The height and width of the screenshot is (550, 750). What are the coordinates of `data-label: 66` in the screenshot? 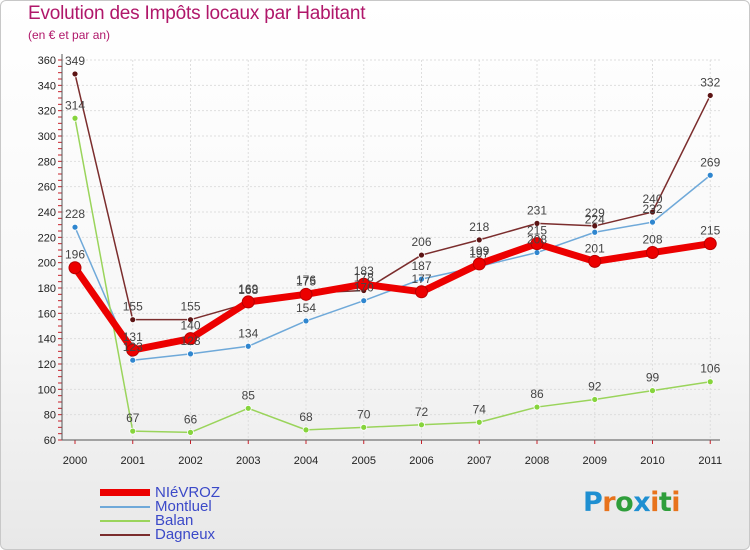 It's located at (191, 419).